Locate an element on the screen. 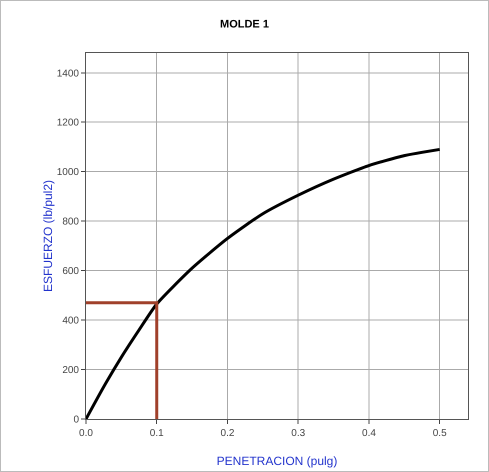 The height and width of the screenshot is (472, 489). x-tick-label: 0.2 is located at coordinates (227, 433).